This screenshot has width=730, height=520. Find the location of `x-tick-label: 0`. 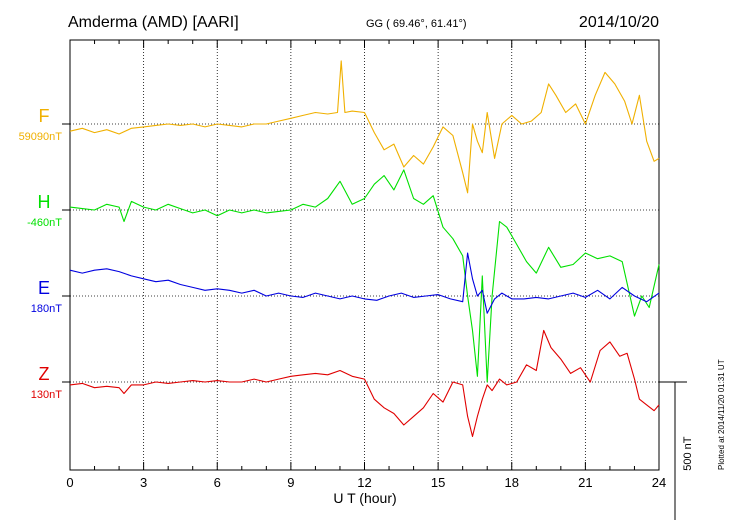

x-tick-label: 0 is located at coordinates (69, 482).